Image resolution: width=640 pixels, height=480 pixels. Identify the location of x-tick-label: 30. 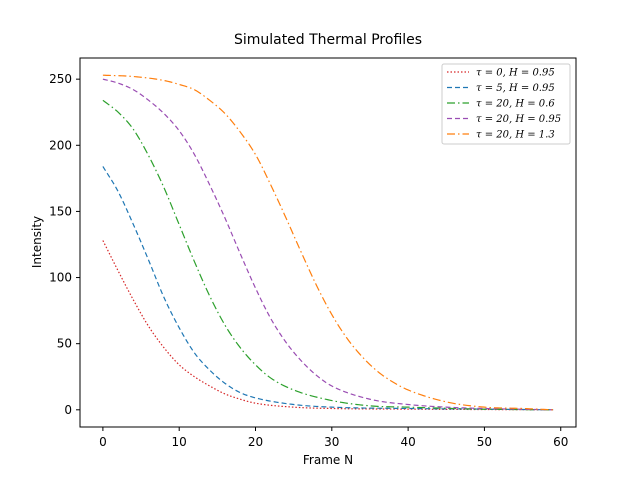
(331, 442).